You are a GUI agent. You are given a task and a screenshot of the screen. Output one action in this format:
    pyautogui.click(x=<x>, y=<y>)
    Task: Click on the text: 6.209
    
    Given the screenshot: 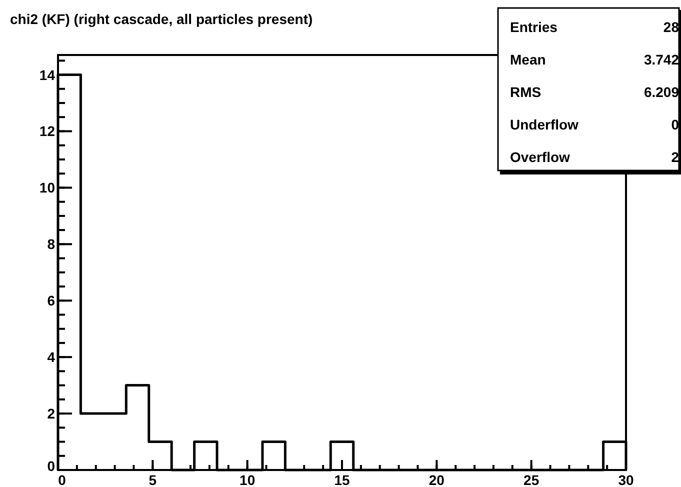 What is the action you would take?
    pyautogui.click(x=662, y=92)
    